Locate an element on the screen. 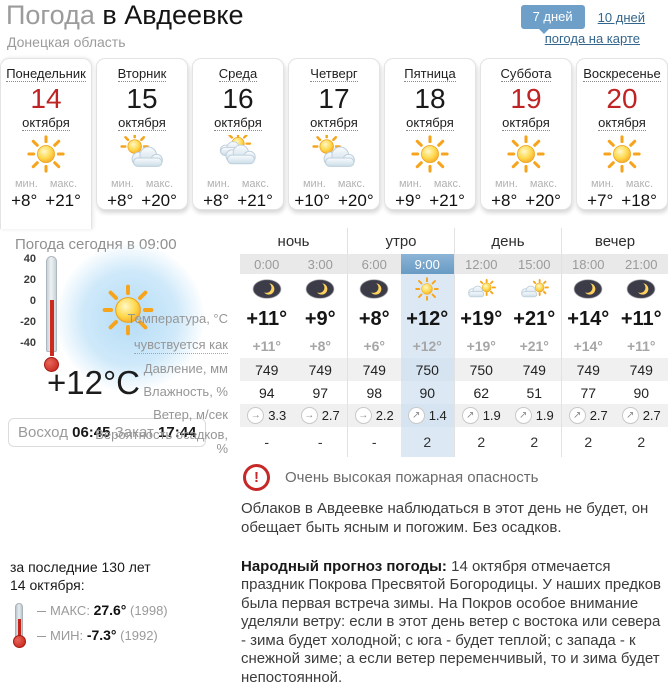 Image resolution: width=668 pixels, height=687 pixels. time-cell-0:00: 0:00 is located at coordinates (267, 264).